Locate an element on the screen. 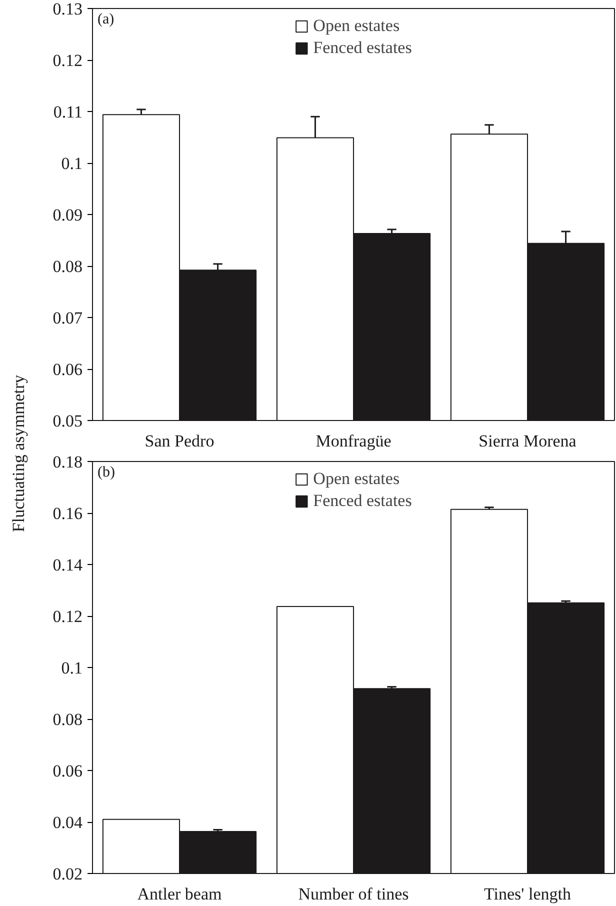 The height and width of the screenshot is (906, 616). y-tick-label: 0.18 is located at coordinates (67, 462).